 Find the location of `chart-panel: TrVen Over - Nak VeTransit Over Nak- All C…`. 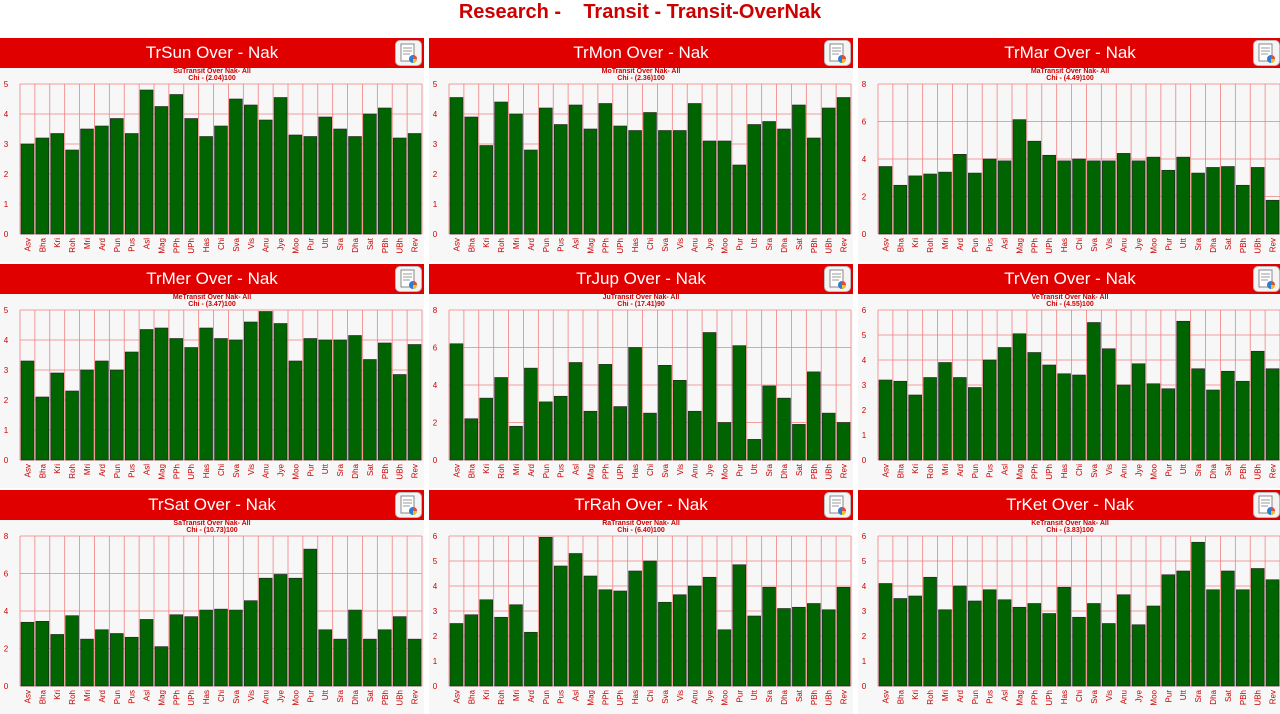

chart-panel: TrVen Over - Nak VeTransit Over Nak- All C… is located at coordinates (1069, 376).